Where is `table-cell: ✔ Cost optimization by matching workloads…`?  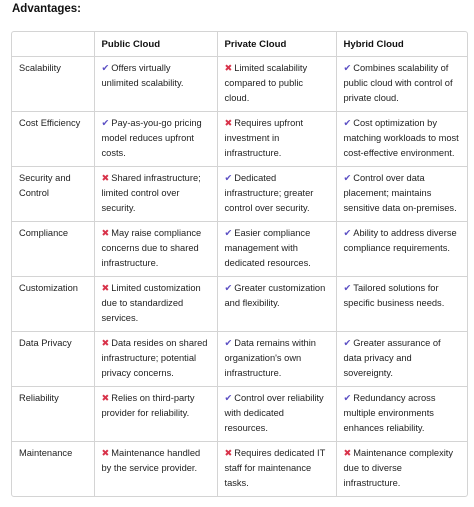 table-cell: ✔ Cost optimization by matching workloads… is located at coordinates (401, 139).